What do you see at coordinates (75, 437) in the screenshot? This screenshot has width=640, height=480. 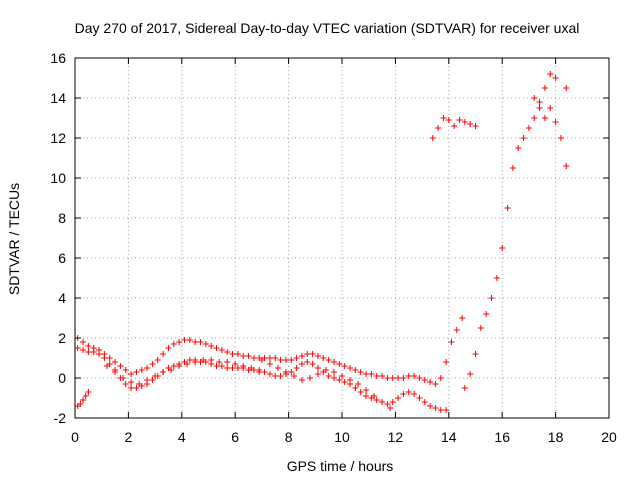 I see `x-tick-label: 0` at bounding box center [75, 437].